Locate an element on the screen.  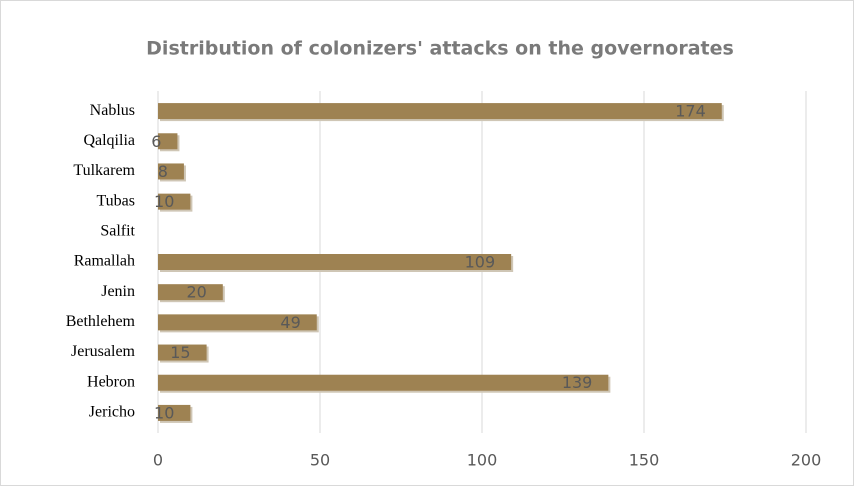
data-label: 6 is located at coordinates (156, 141).